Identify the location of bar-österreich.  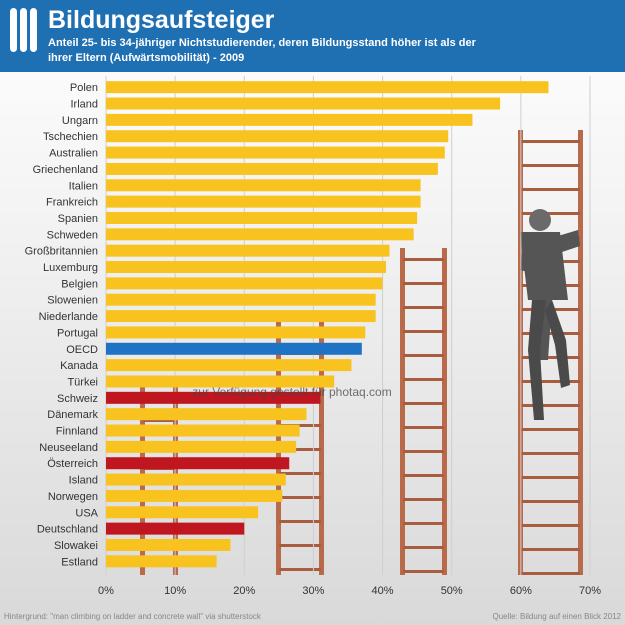
(198, 463).